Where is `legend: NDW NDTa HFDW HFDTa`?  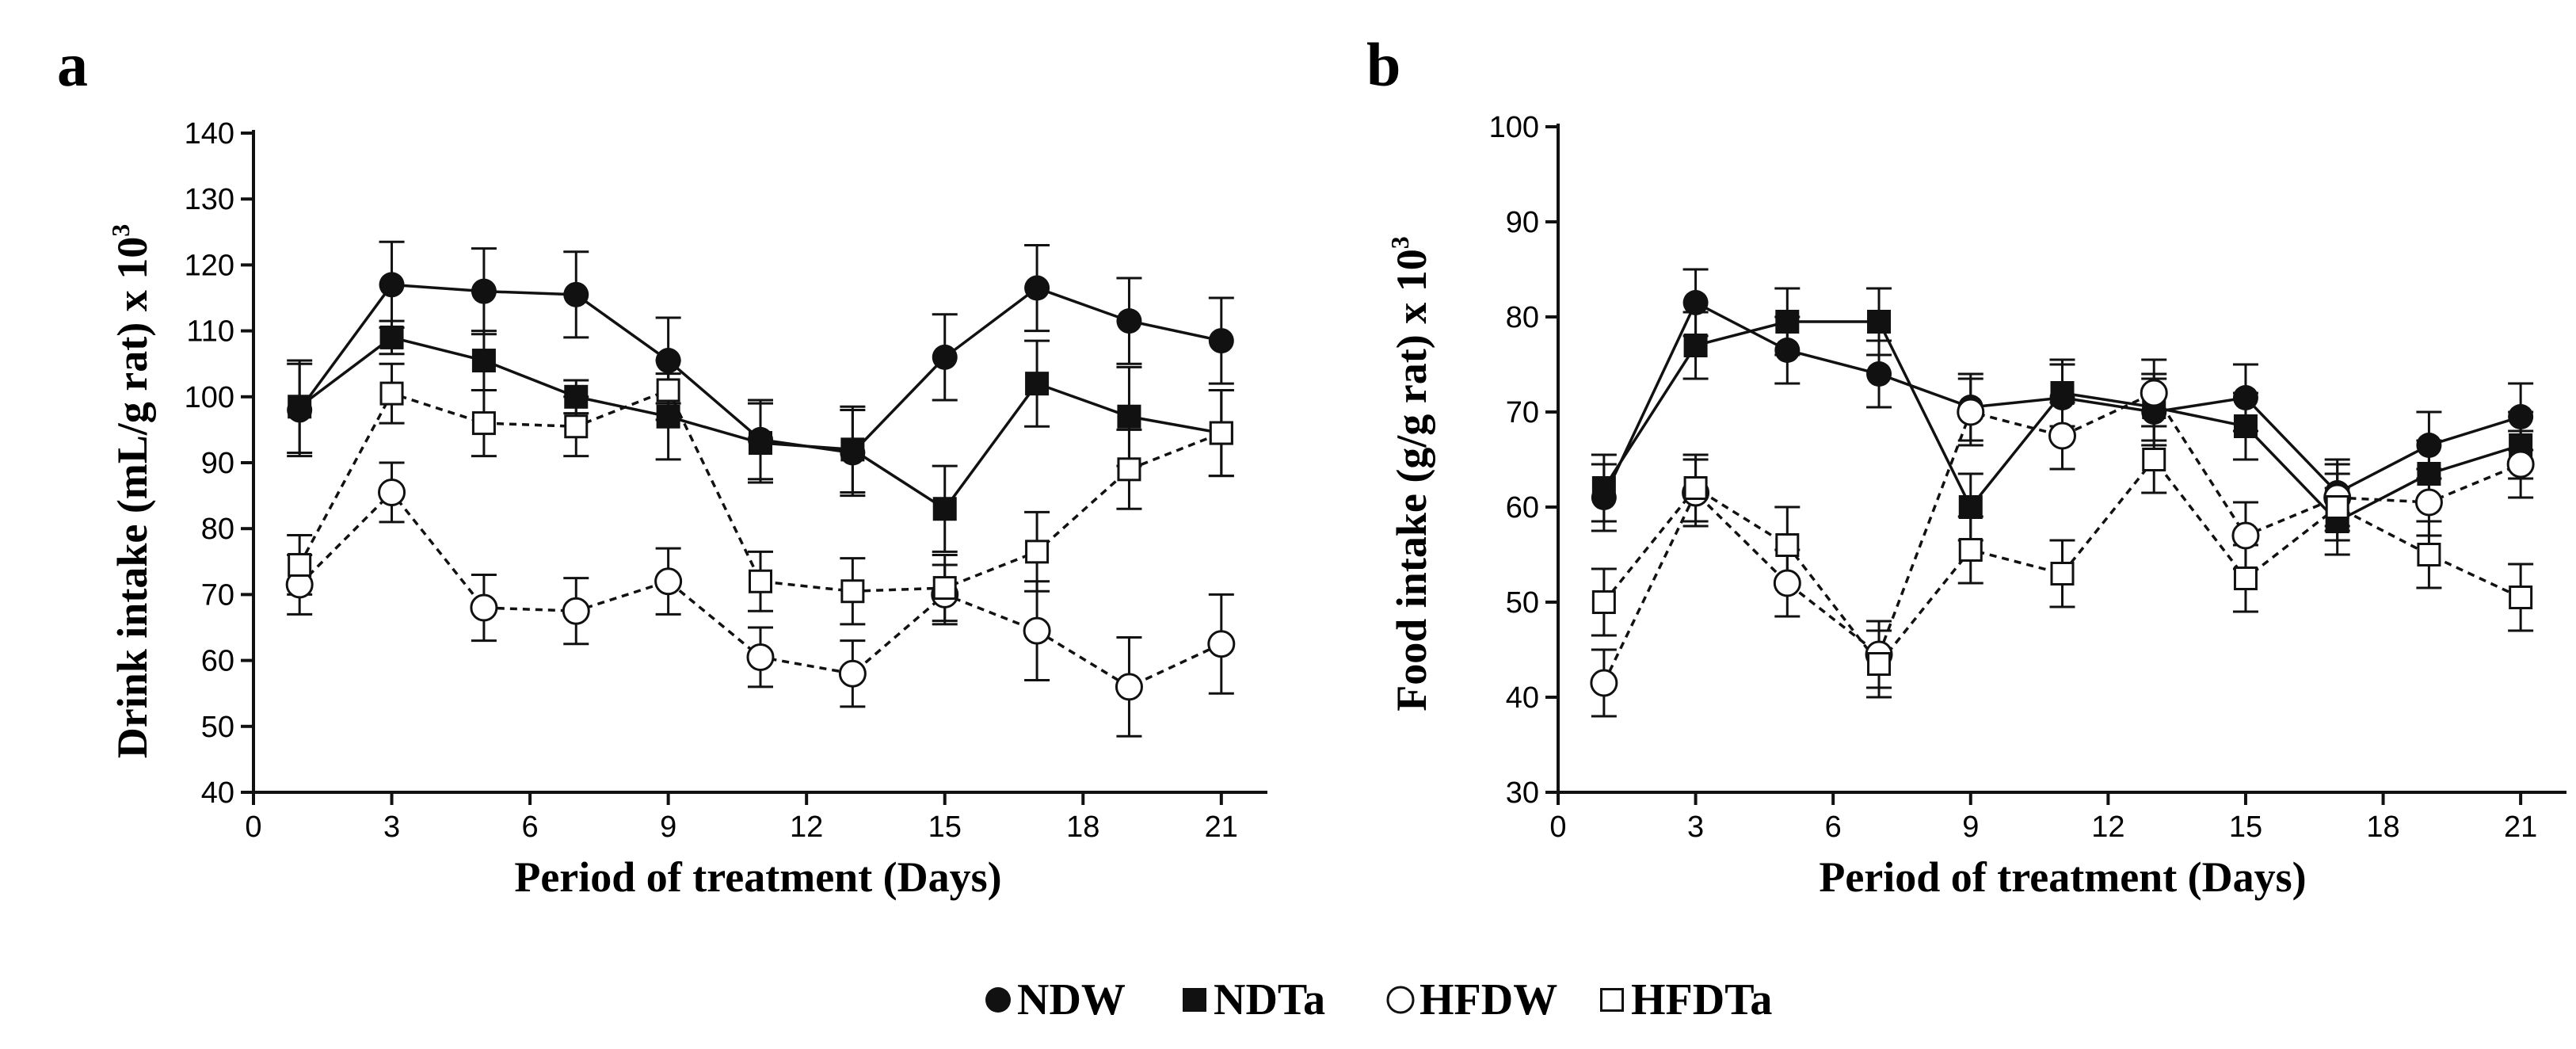
legend: NDW NDTa HFDW HFDTa is located at coordinates (1379, 999).